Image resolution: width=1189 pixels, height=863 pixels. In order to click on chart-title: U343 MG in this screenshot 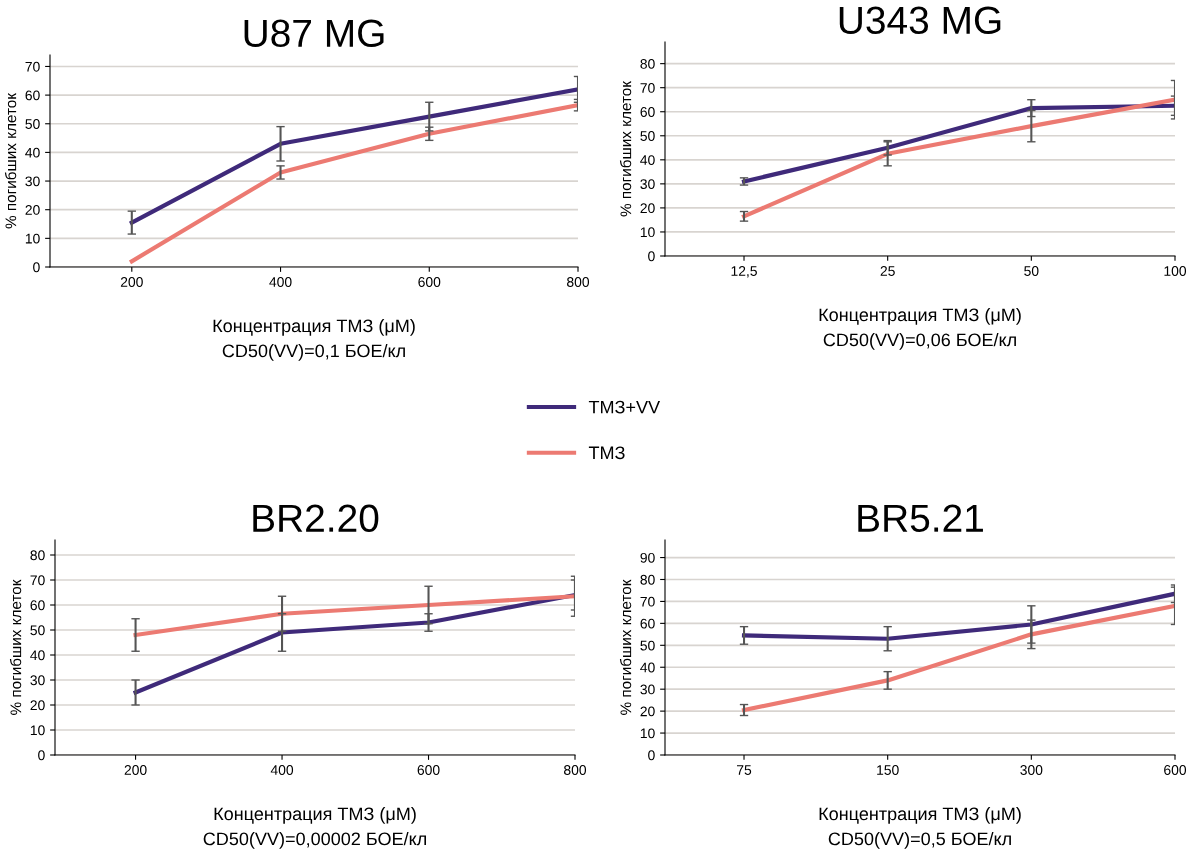, I will do `click(920, 20)`.